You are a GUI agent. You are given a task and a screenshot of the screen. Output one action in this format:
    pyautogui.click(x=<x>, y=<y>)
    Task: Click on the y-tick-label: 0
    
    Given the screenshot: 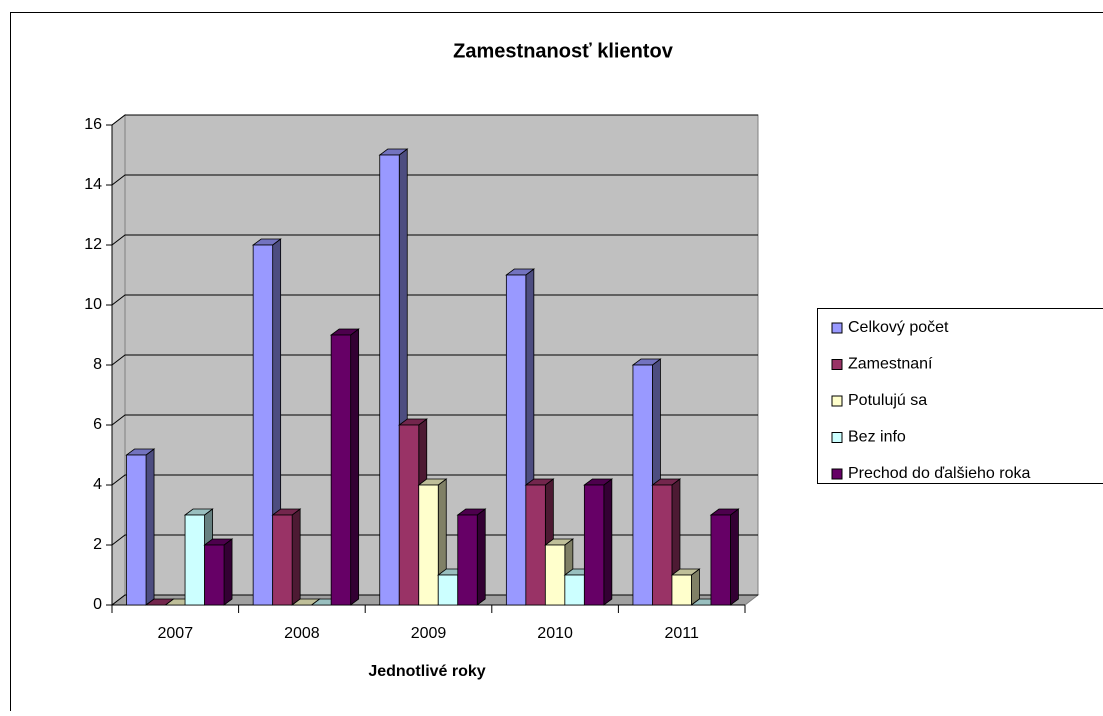 What is the action you would take?
    pyautogui.click(x=97, y=604)
    